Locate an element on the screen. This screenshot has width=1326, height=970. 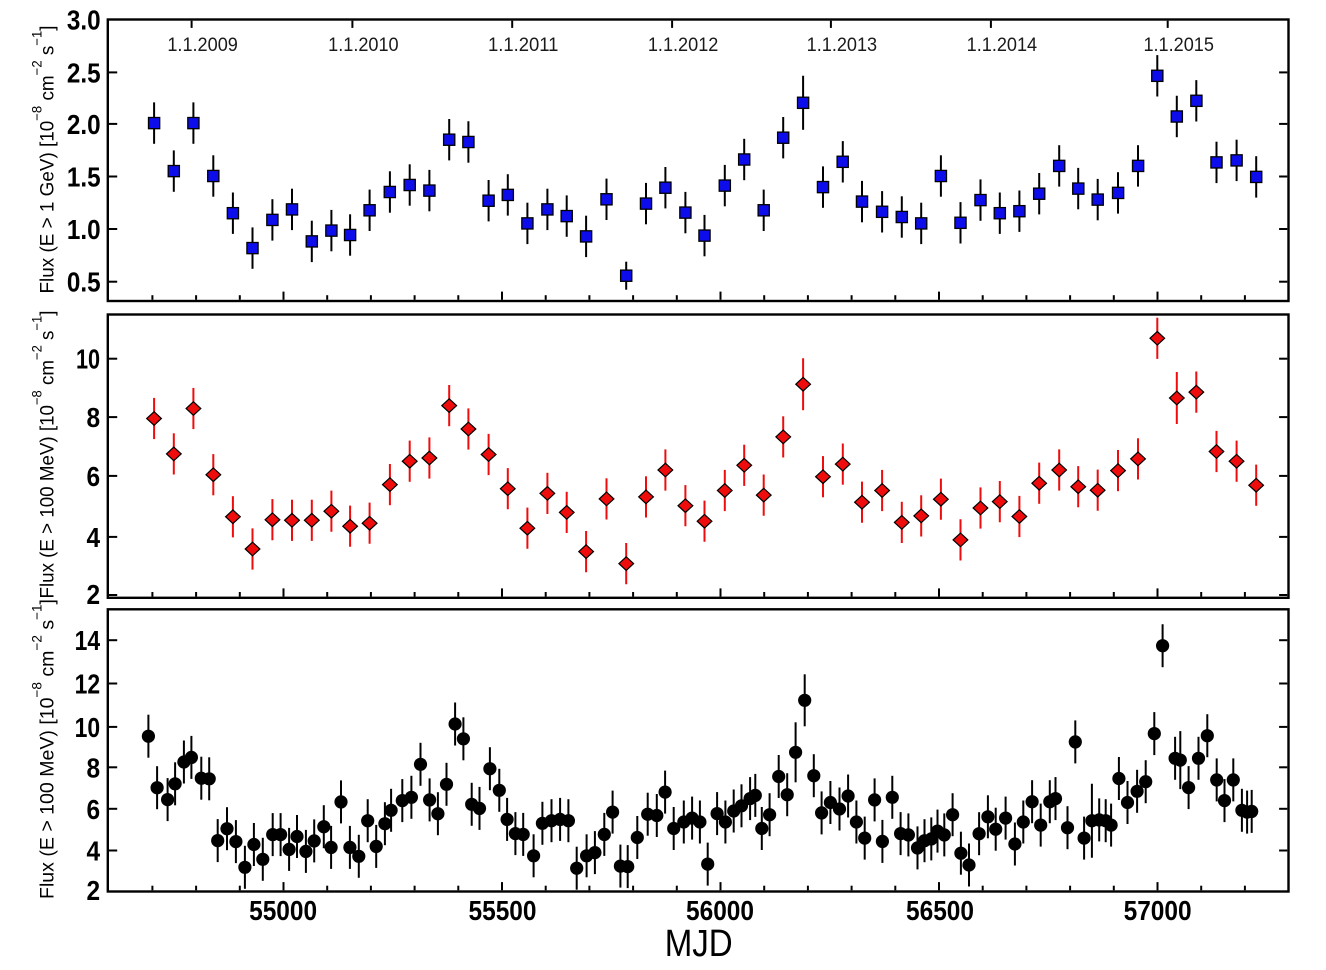
svg-text: 14 is located at coordinates (88, 640).